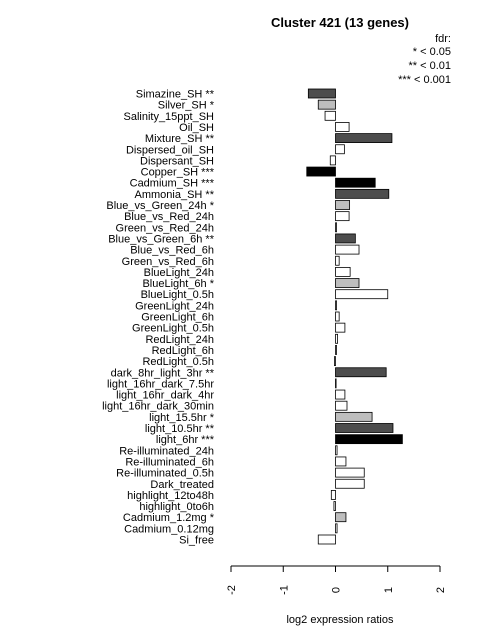 This screenshot has height=640, width=480. I want to click on category-label: Cadmium_1.2mg *, so click(169, 518).